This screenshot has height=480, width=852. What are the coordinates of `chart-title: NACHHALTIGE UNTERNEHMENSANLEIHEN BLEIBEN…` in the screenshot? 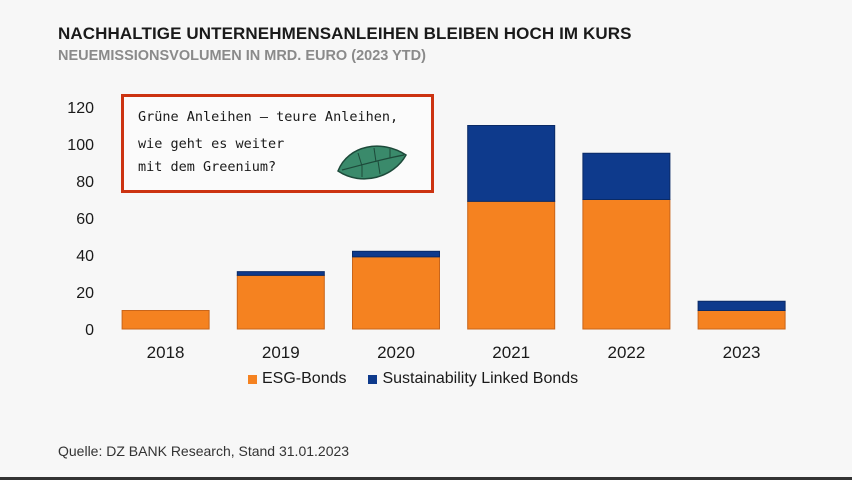 It's located at (345, 33).